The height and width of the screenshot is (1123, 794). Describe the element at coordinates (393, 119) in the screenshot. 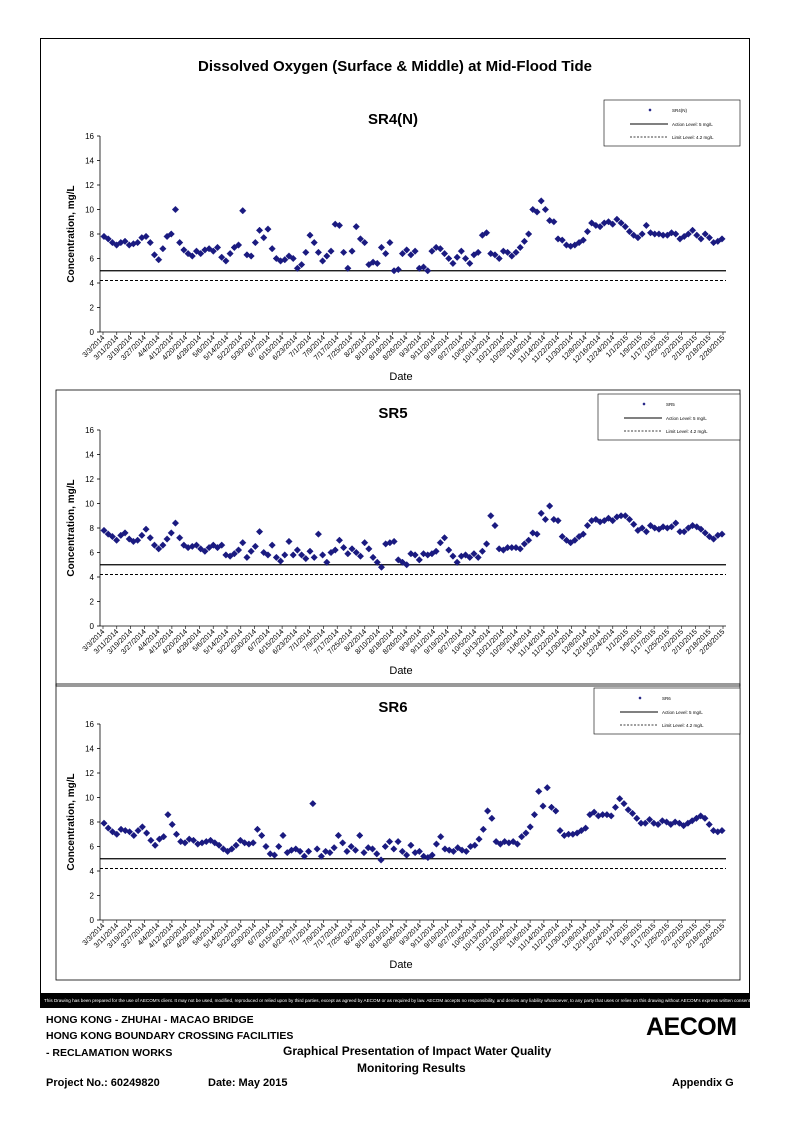

I see `chart-title: SR4(N)` at that location.